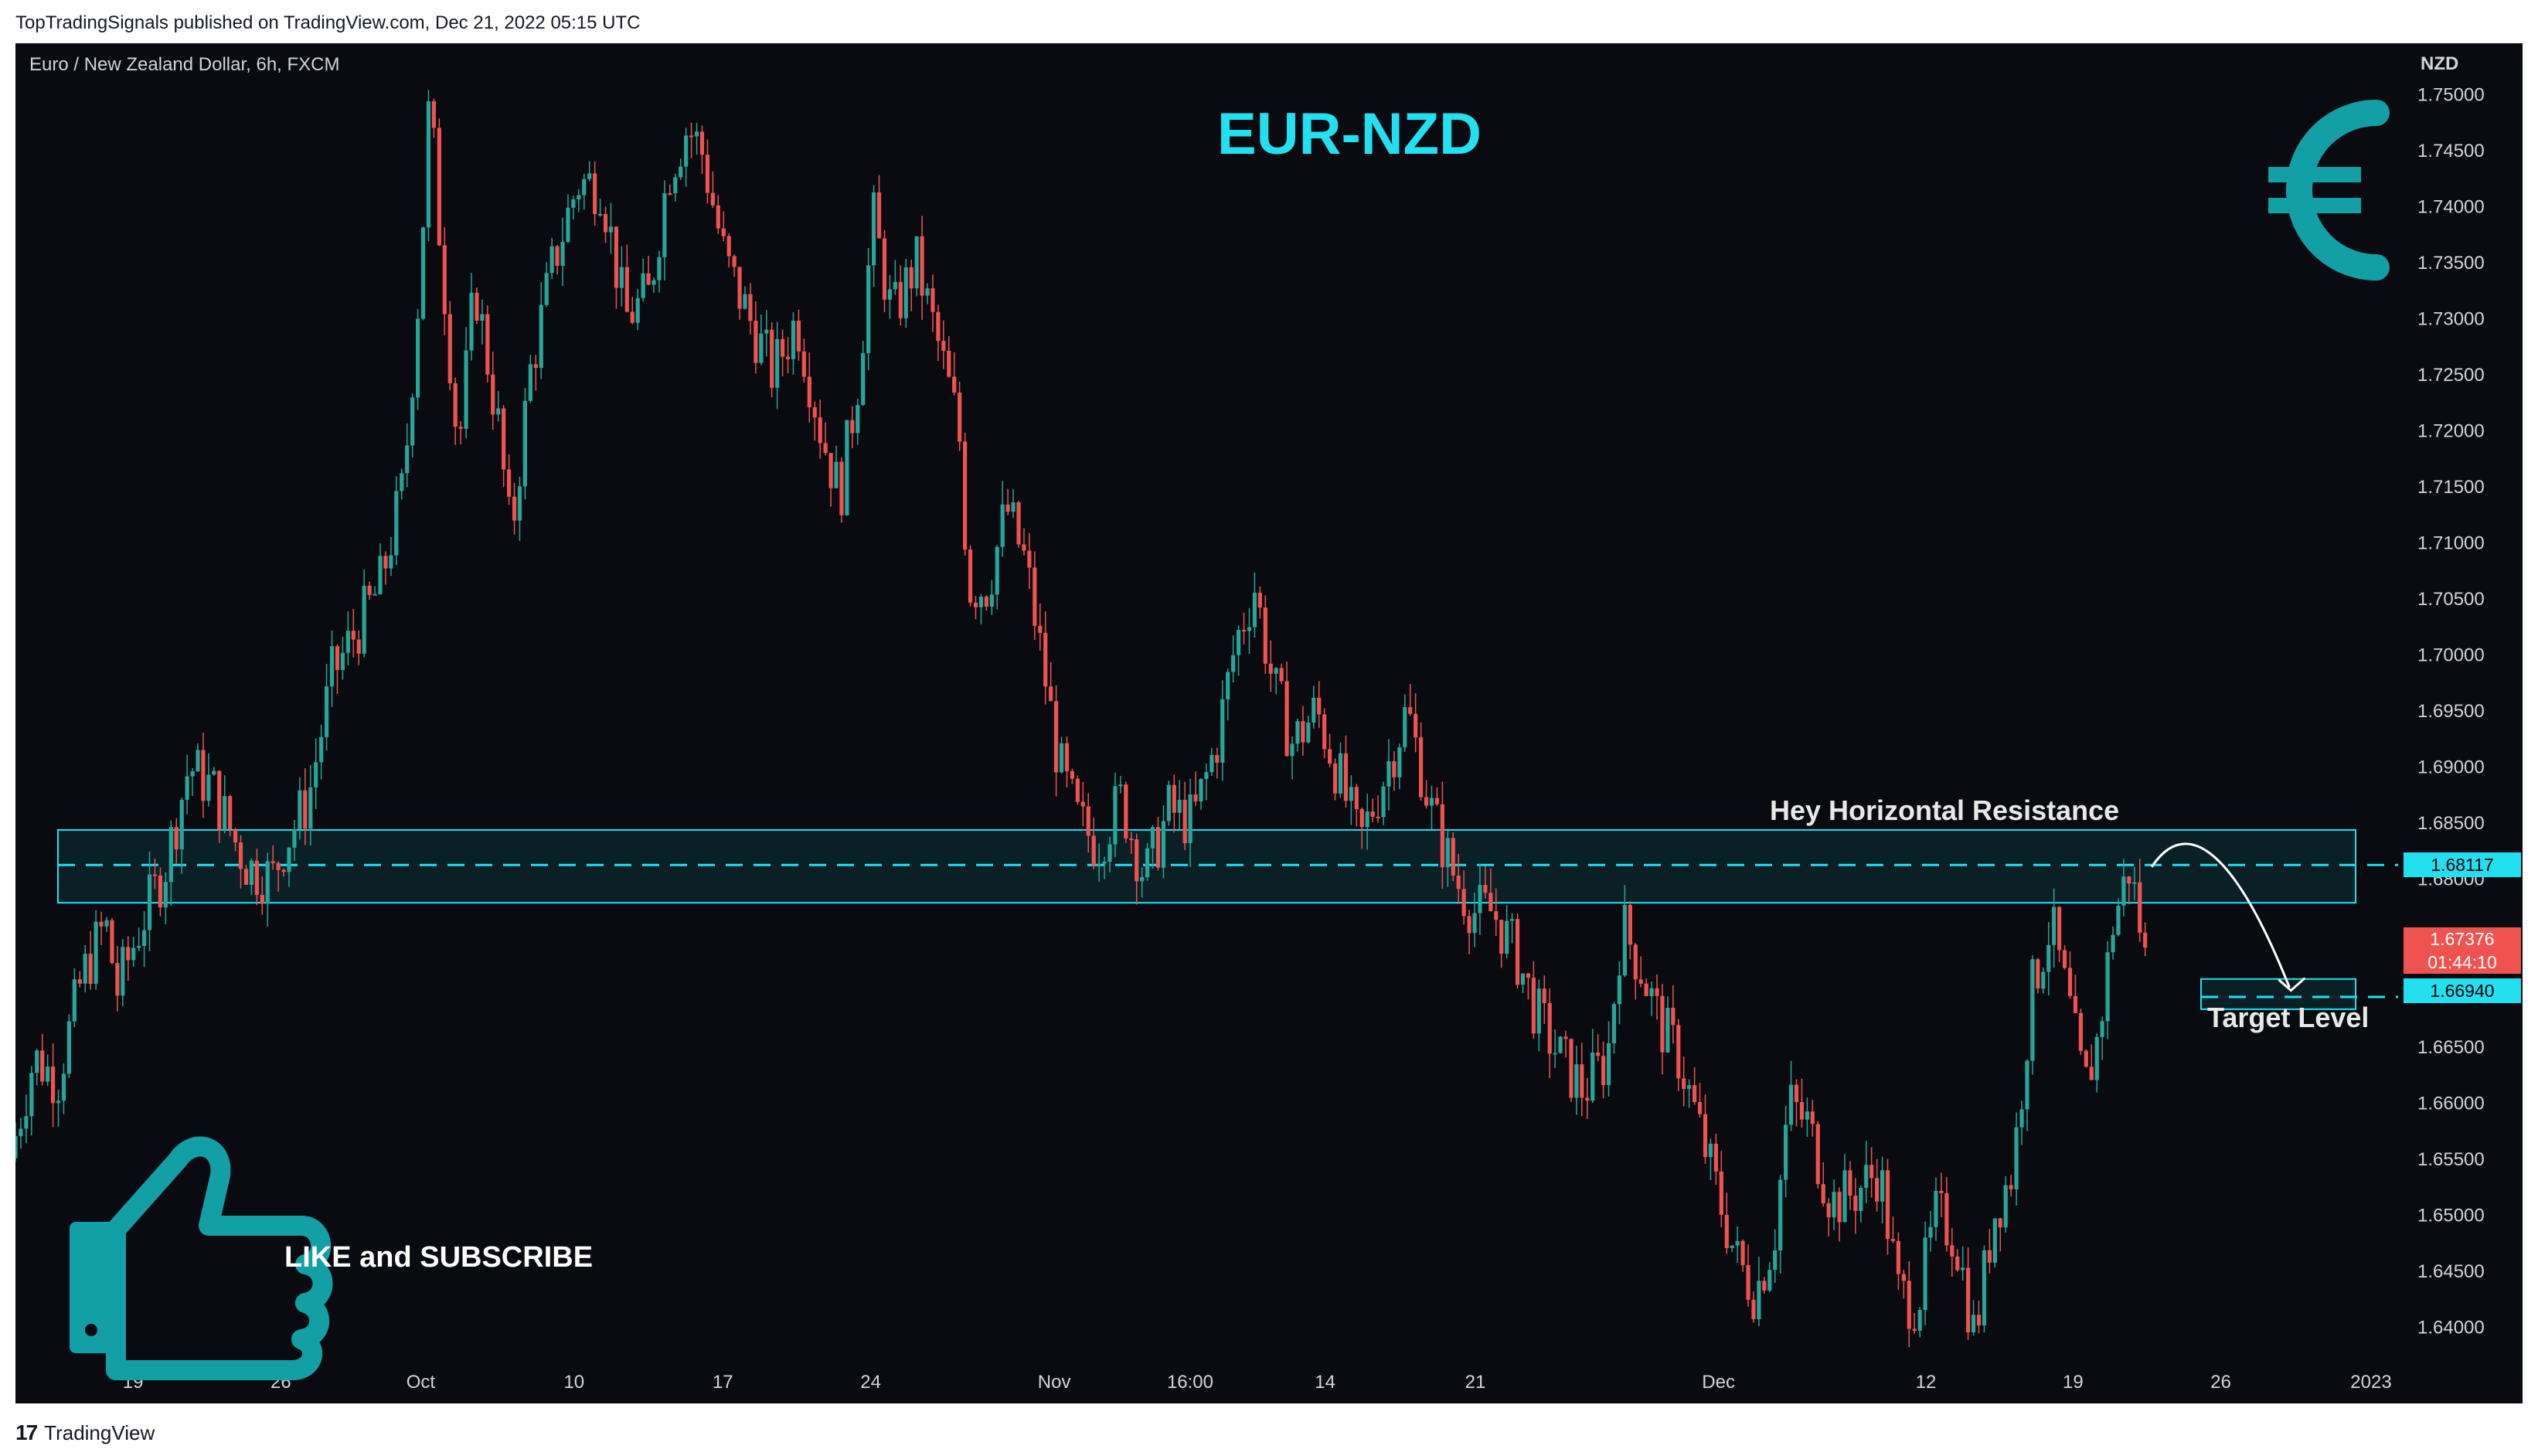  What do you see at coordinates (85, 1432) in the screenshot?
I see `tradingview-footer: 17 TradingView` at bounding box center [85, 1432].